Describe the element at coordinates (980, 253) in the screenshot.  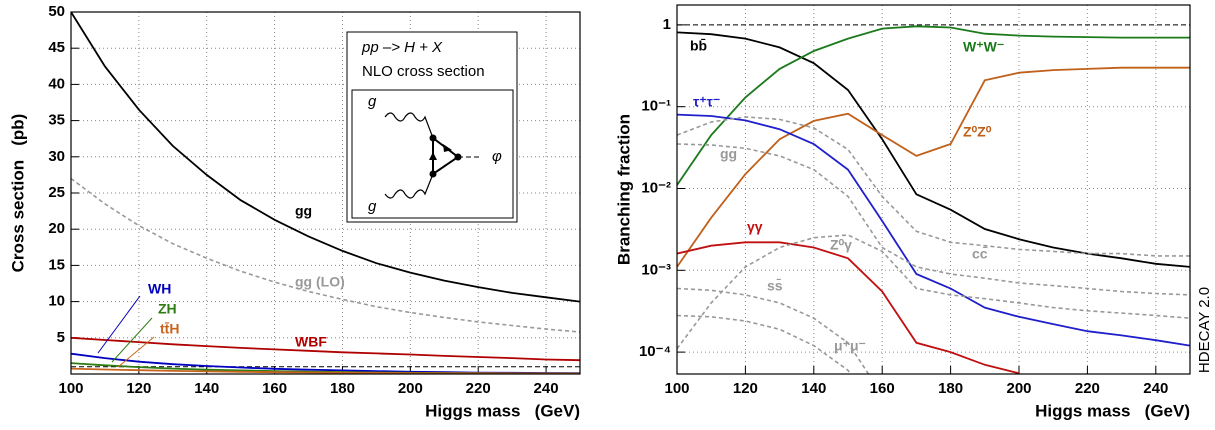
I see `series-label: cc̄` at that location.